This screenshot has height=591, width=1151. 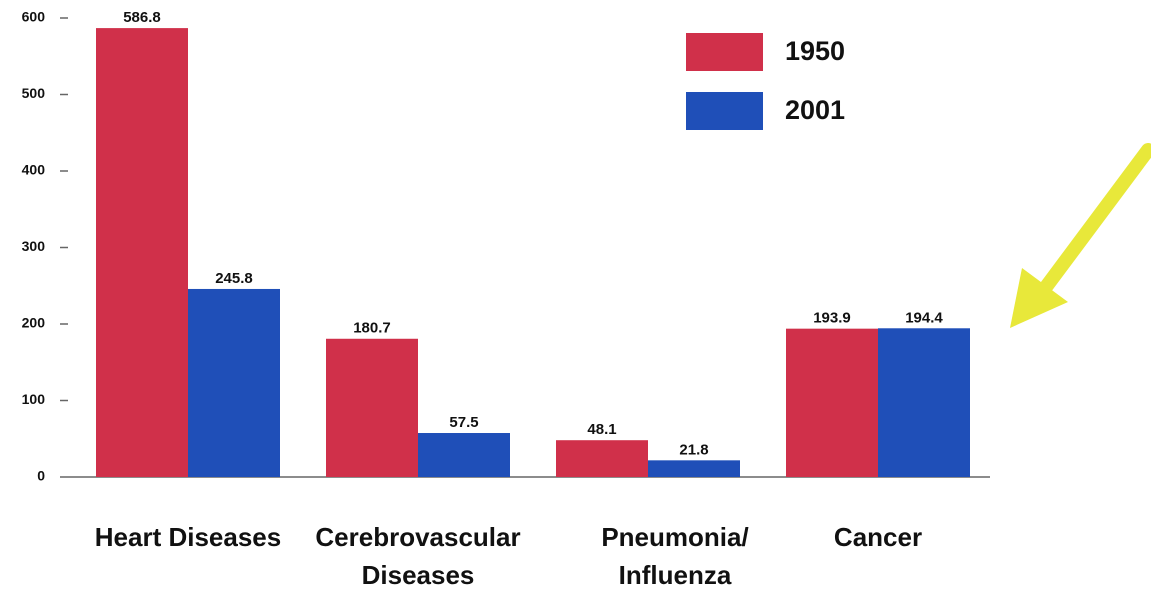 What do you see at coordinates (372, 328) in the screenshot?
I see `value-label: 180.7` at bounding box center [372, 328].